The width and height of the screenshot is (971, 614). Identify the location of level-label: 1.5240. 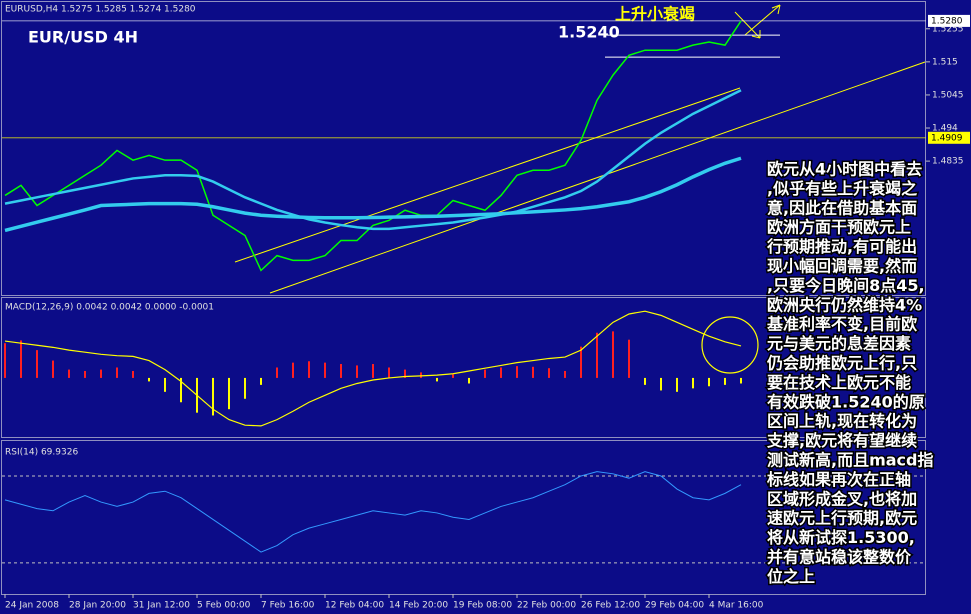
(589, 32).